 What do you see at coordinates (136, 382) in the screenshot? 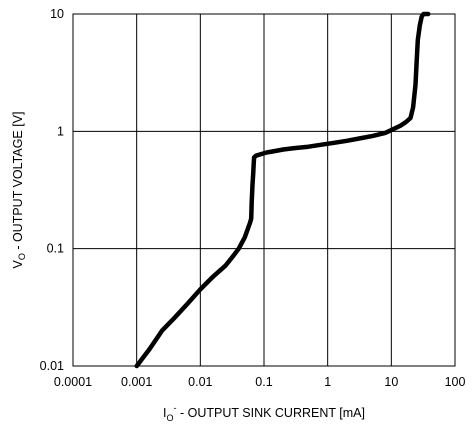
I see `x-tick-label: 0.001` at bounding box center [136, 382].